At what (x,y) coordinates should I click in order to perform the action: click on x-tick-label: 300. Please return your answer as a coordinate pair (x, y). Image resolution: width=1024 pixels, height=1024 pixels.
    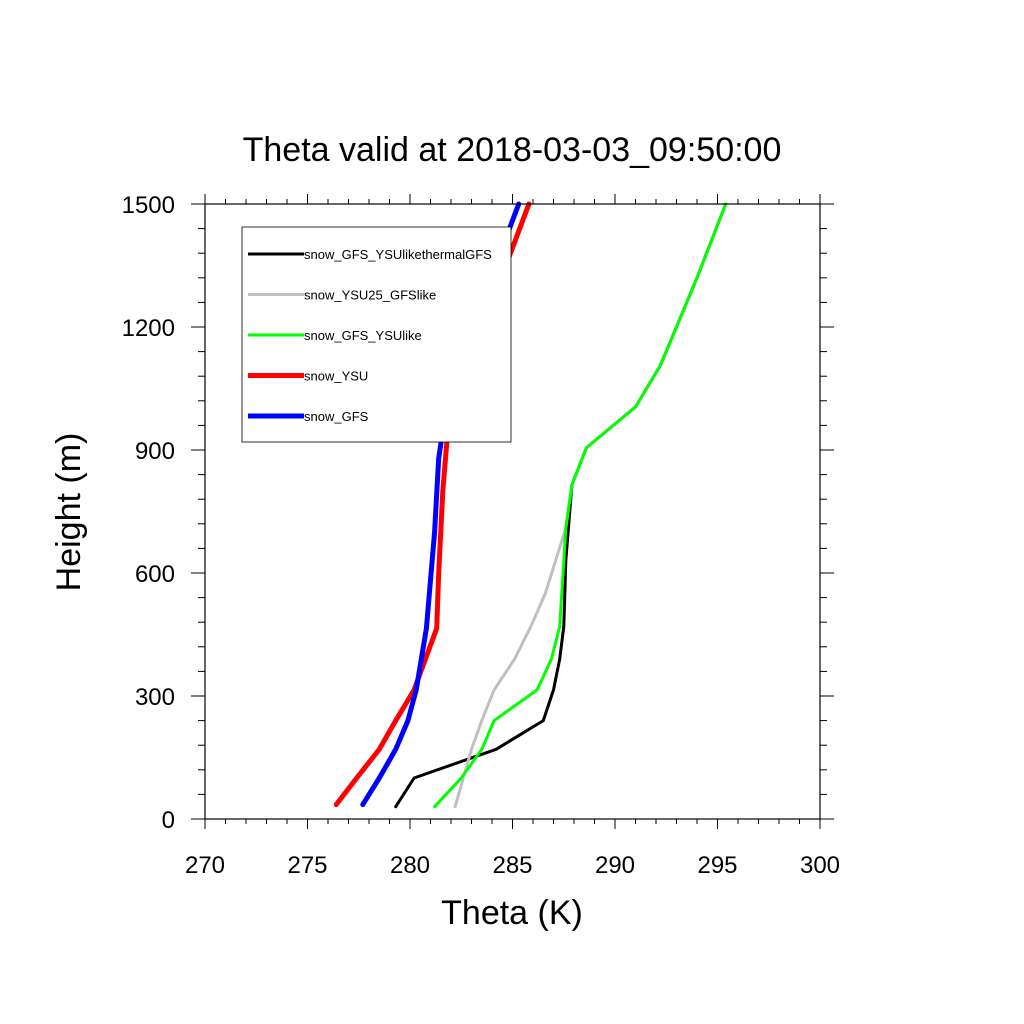
    Looking at the image, I should click on (820, 865).